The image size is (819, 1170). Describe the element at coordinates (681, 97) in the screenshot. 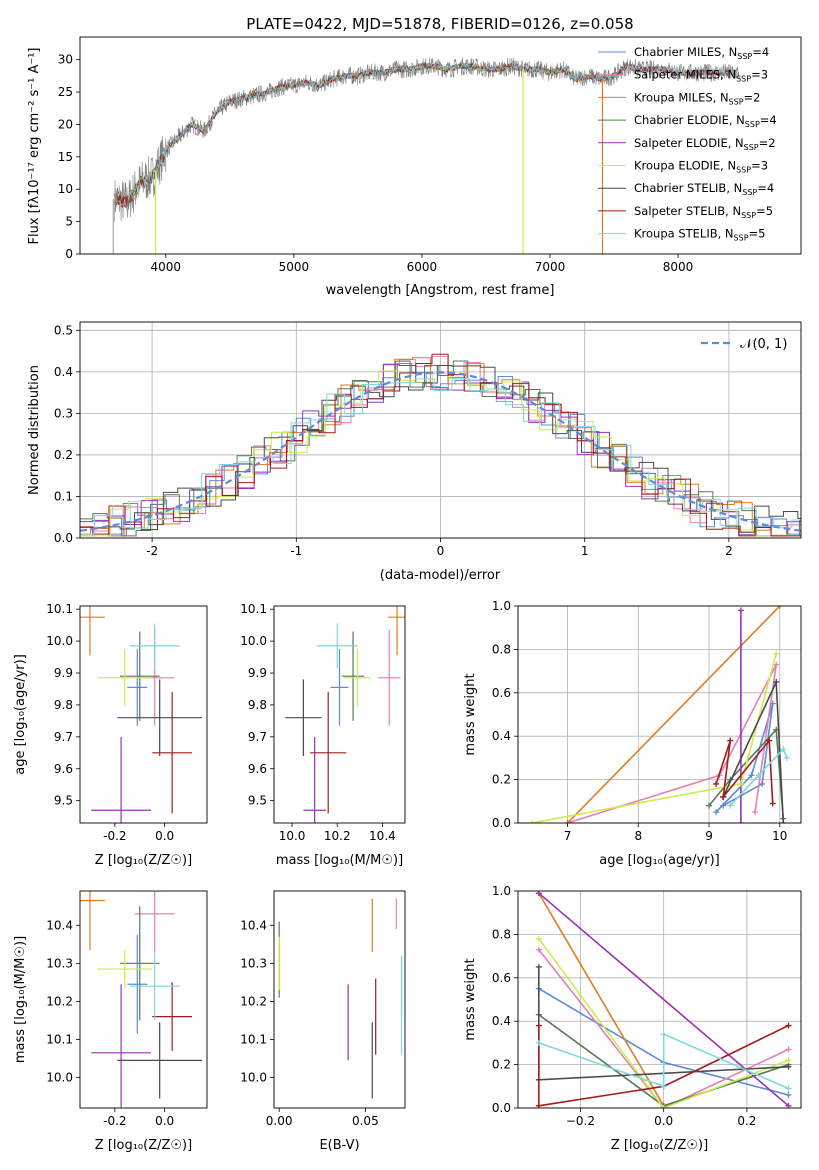

I see `legend-label-main: Kroupa MILES, N` at that location.